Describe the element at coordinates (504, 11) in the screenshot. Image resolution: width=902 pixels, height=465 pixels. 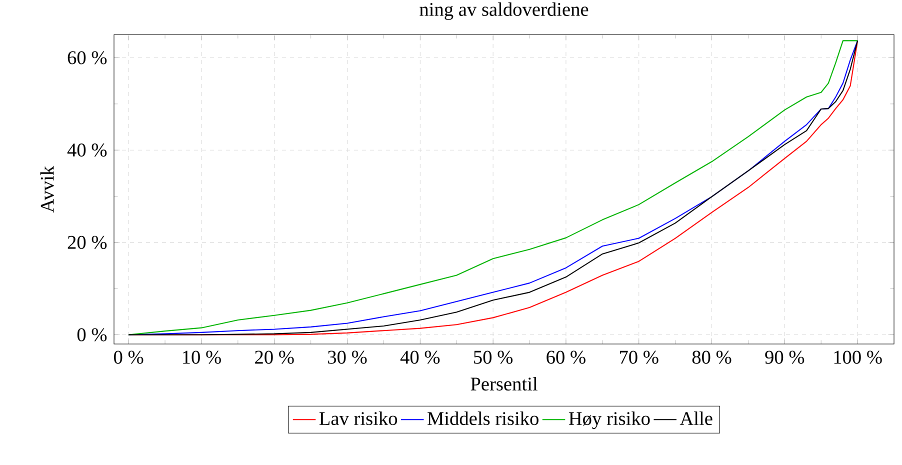
I see `chart-title: ning av saldoverdiene` at that location.